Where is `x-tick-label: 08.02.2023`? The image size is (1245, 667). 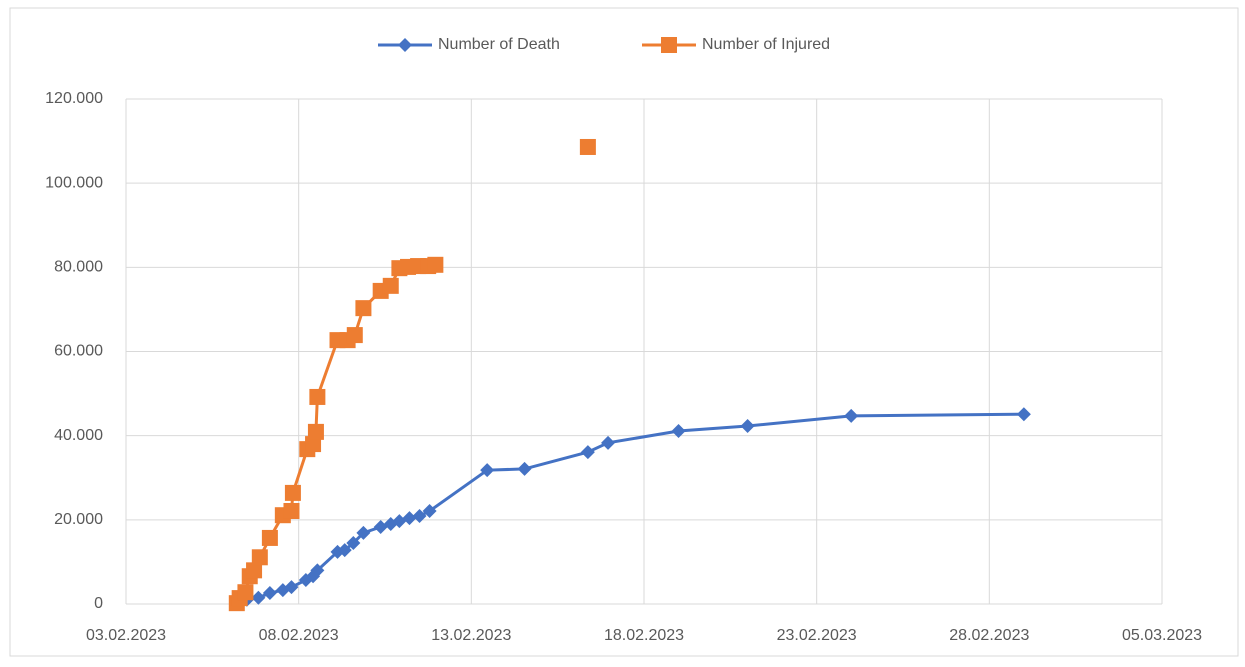
x-tick-label: 08.02.2023 is located at coordinates (299, 635).